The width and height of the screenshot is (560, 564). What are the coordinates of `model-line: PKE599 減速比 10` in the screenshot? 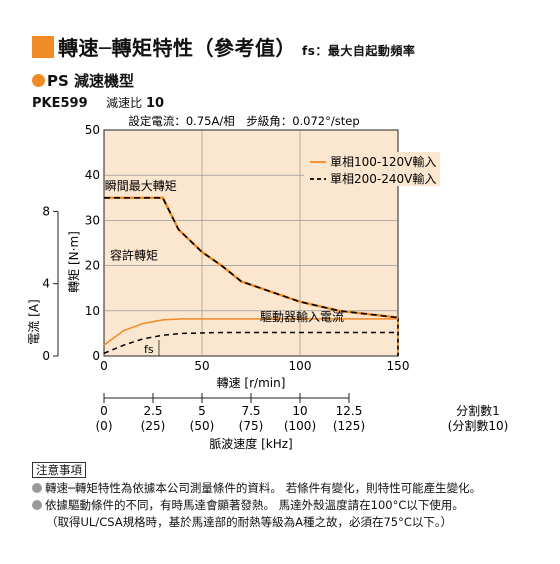 It's located at (98, 102).